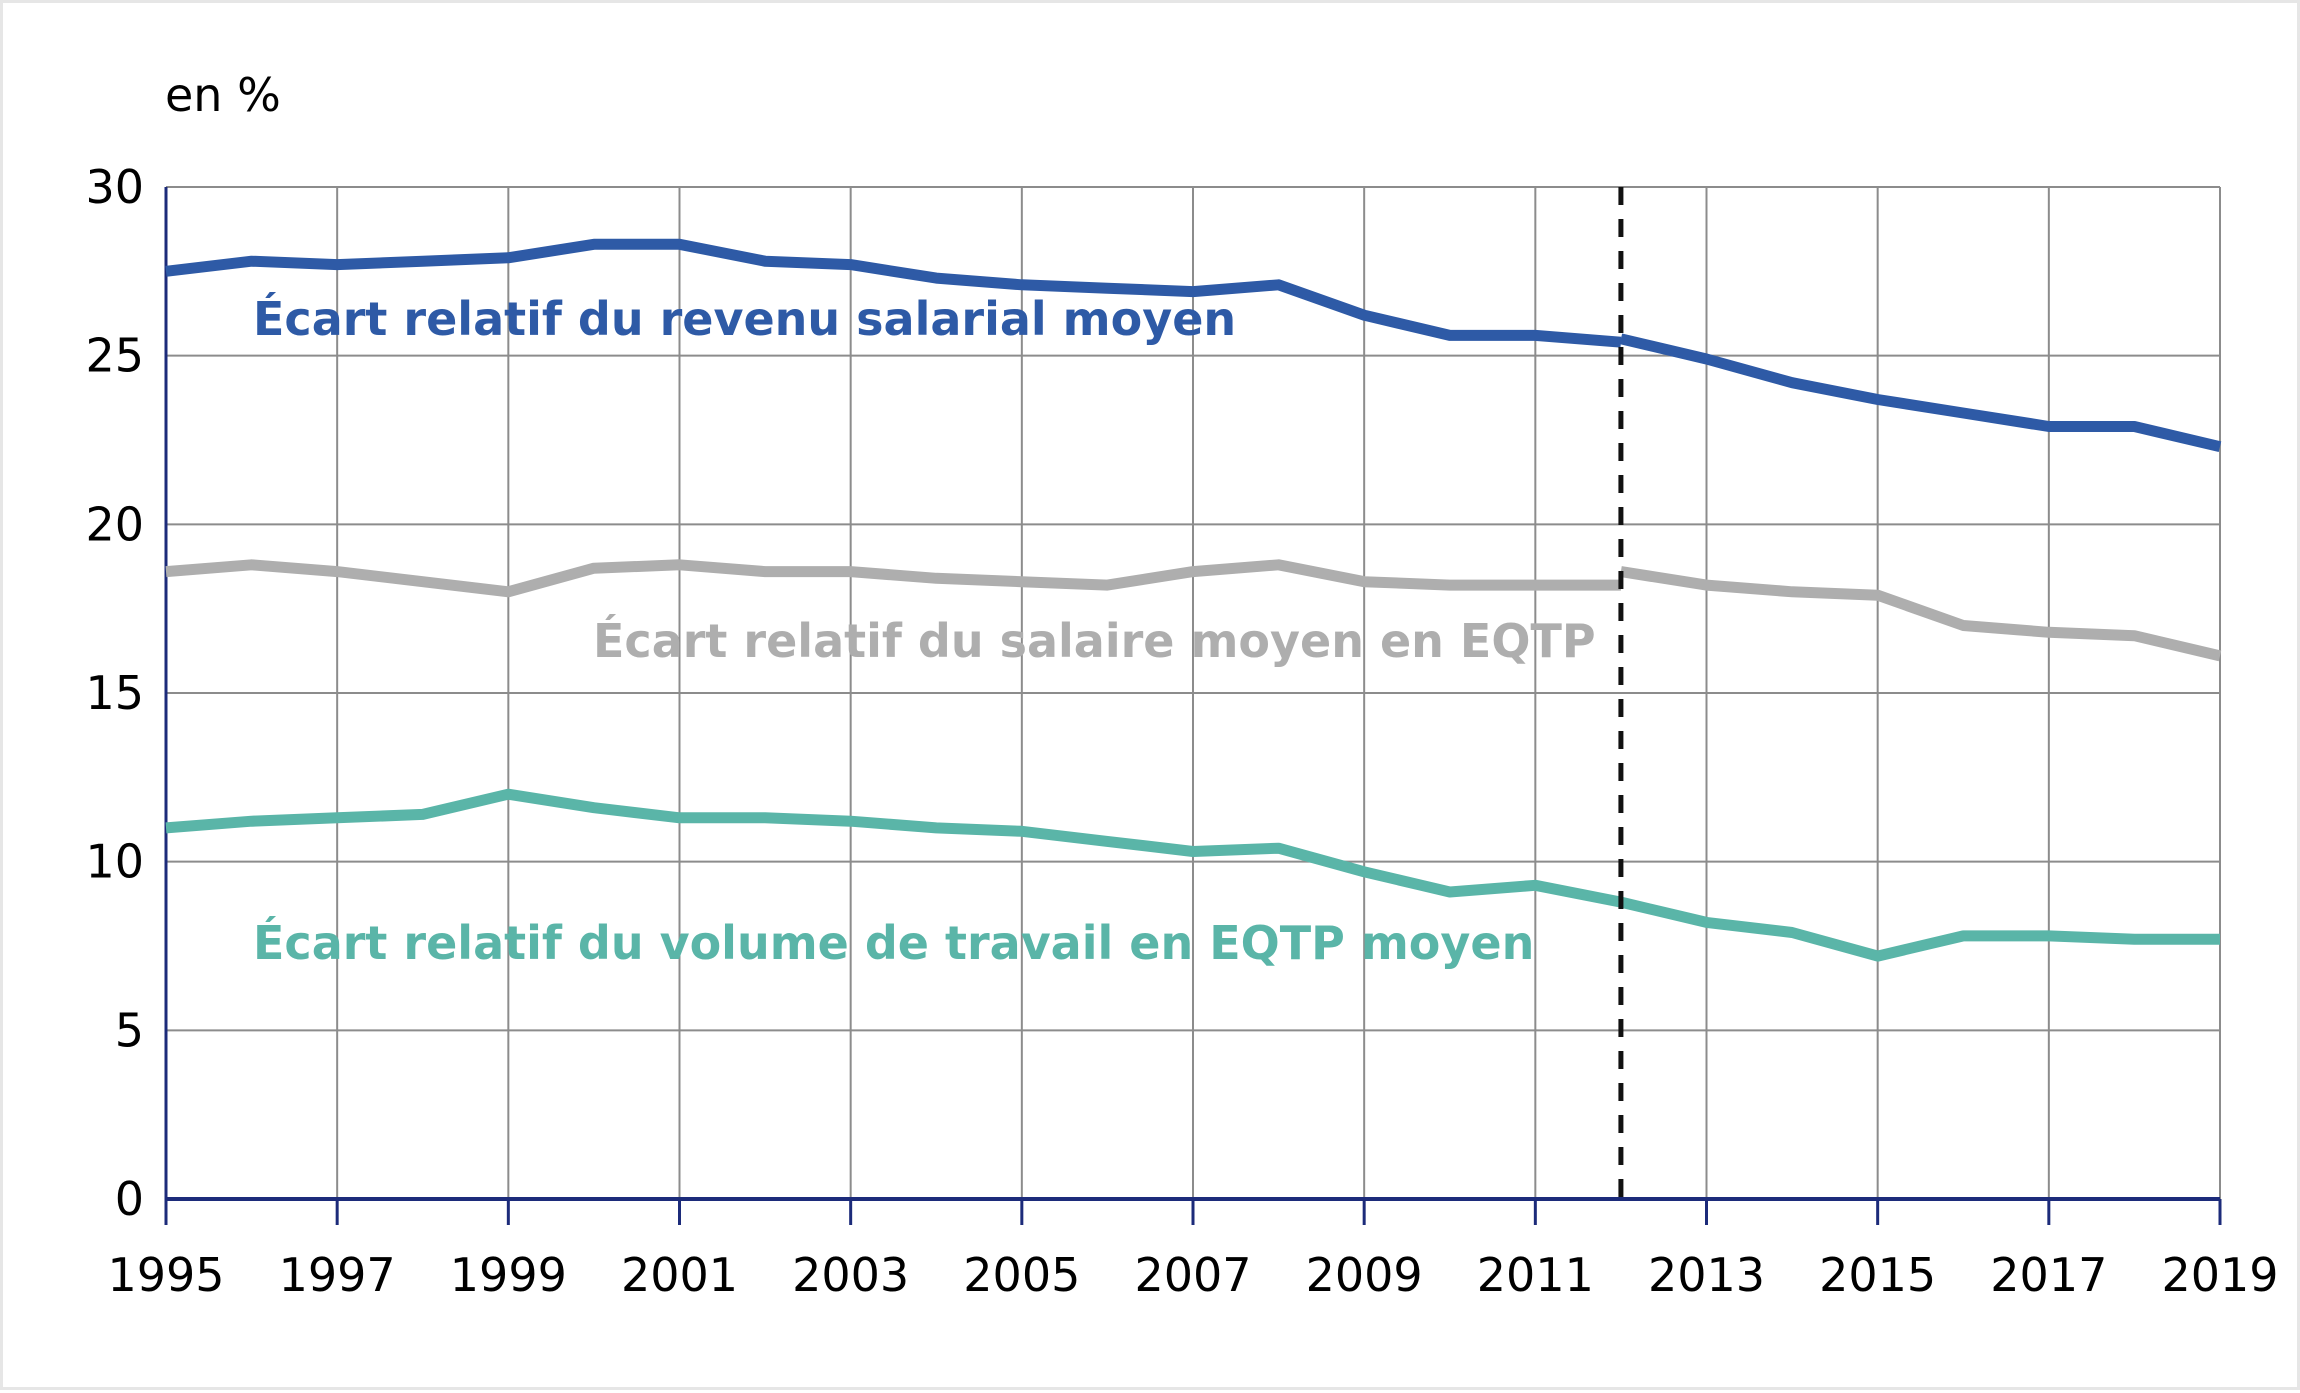 The height and width of the screenshot is (1393, 2300). What do you see at coordinates (744, 319) in the screenshot?
I see `series-label-revenu: Écart relatif du revenu salarial moyen` at bounding box center [744, 319].